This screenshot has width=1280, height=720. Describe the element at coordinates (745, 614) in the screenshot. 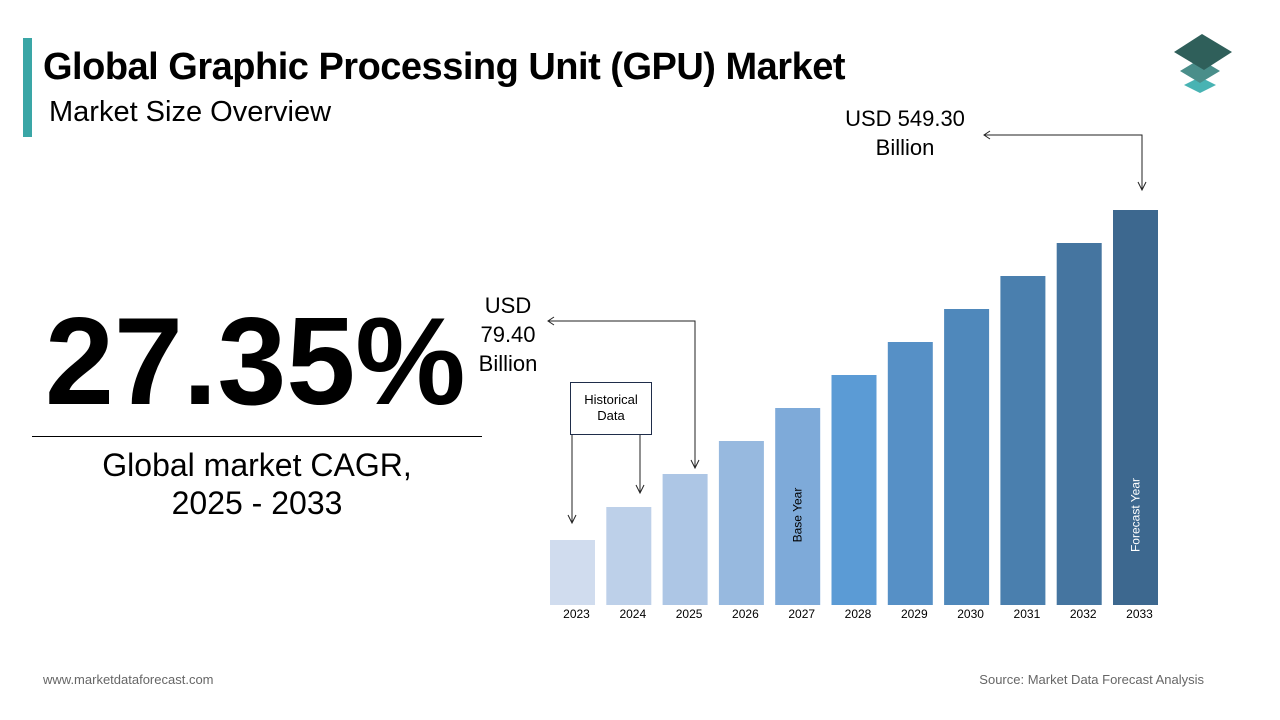

I see `x-tick-label: 2026` at that location.